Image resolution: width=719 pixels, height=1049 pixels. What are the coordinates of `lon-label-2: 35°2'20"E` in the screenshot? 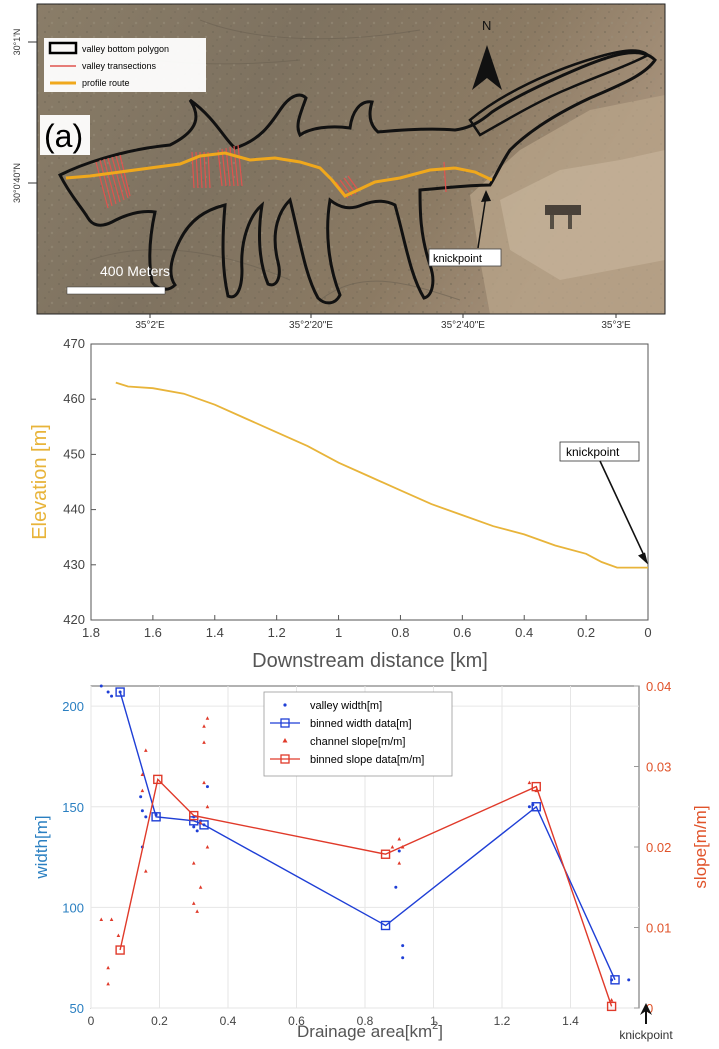 It's located at (311, 325).